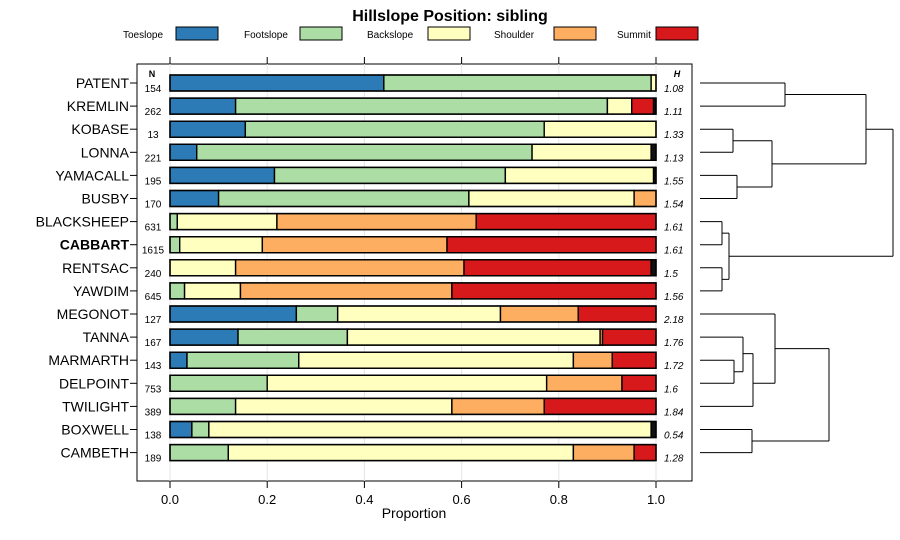  I want to click on h-value-kobase: 1.33, so click(674, 135).